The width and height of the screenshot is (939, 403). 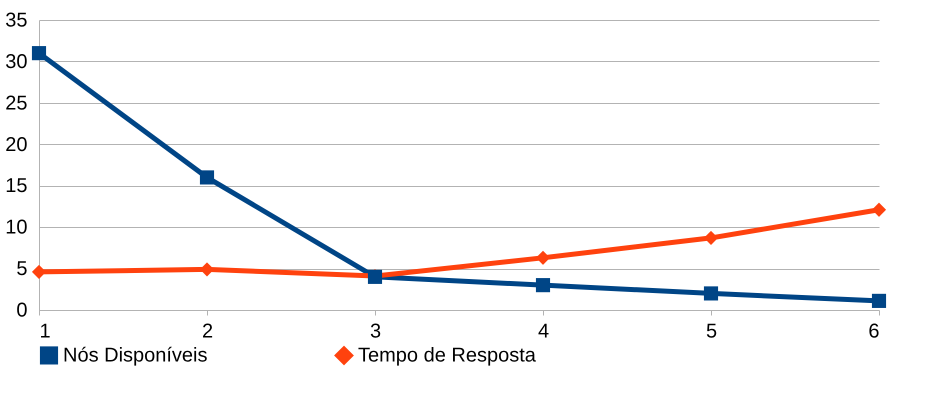 What do you see at coordinates (376, 331) in the screenshot?
I see `x-tick-label: 3` at bounding box center [376, 331].